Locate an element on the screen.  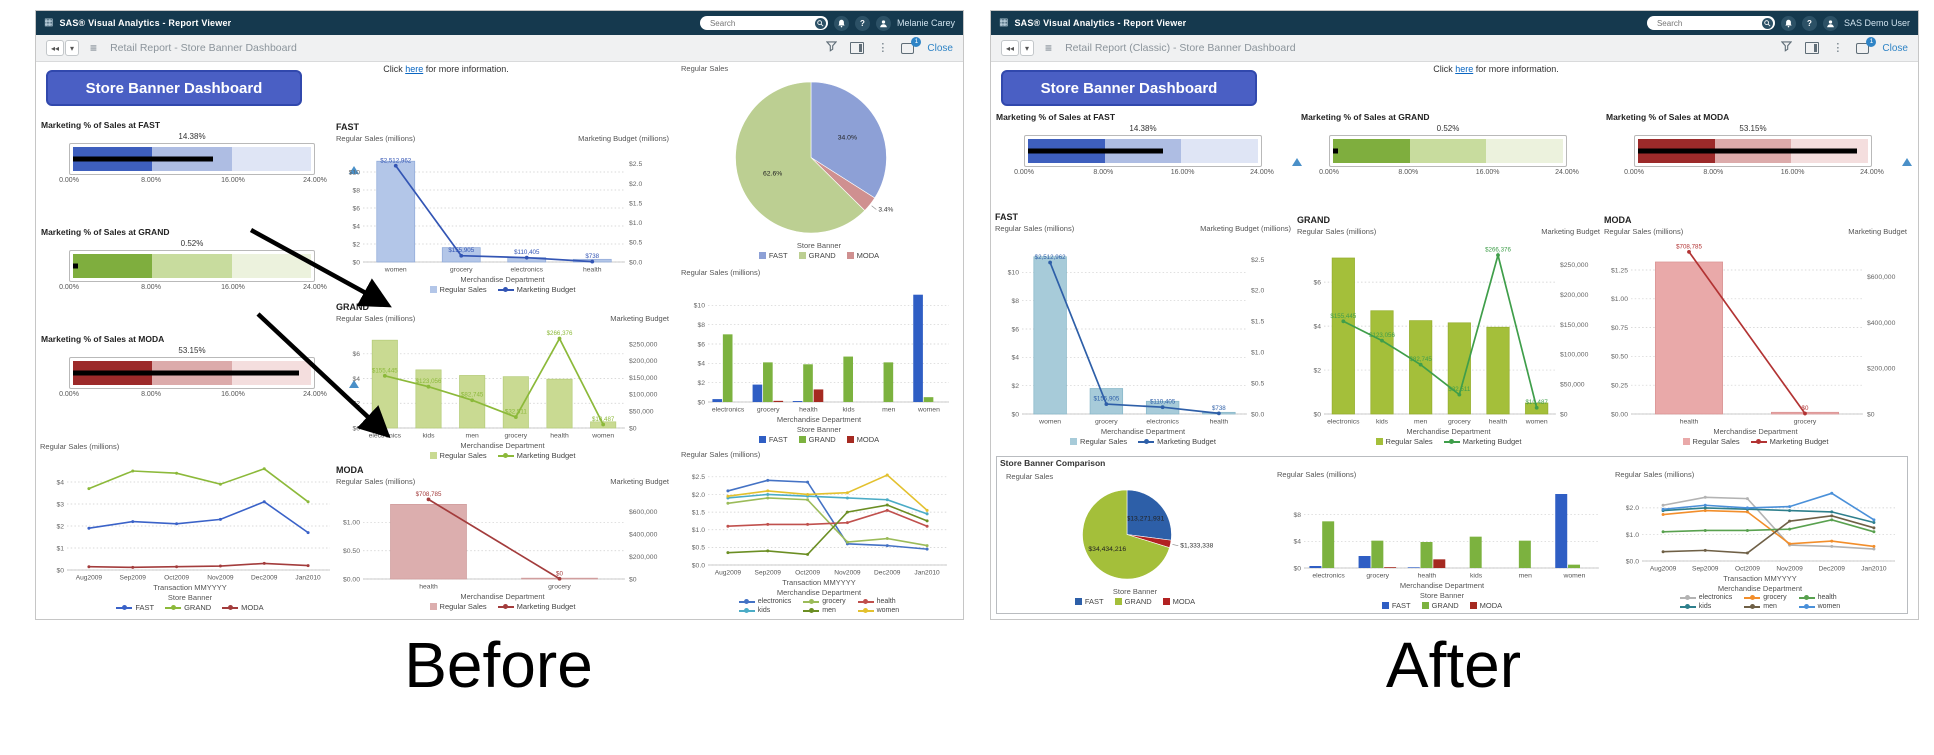
svg-text: $200,000 is located at coordinates (1881, 369).